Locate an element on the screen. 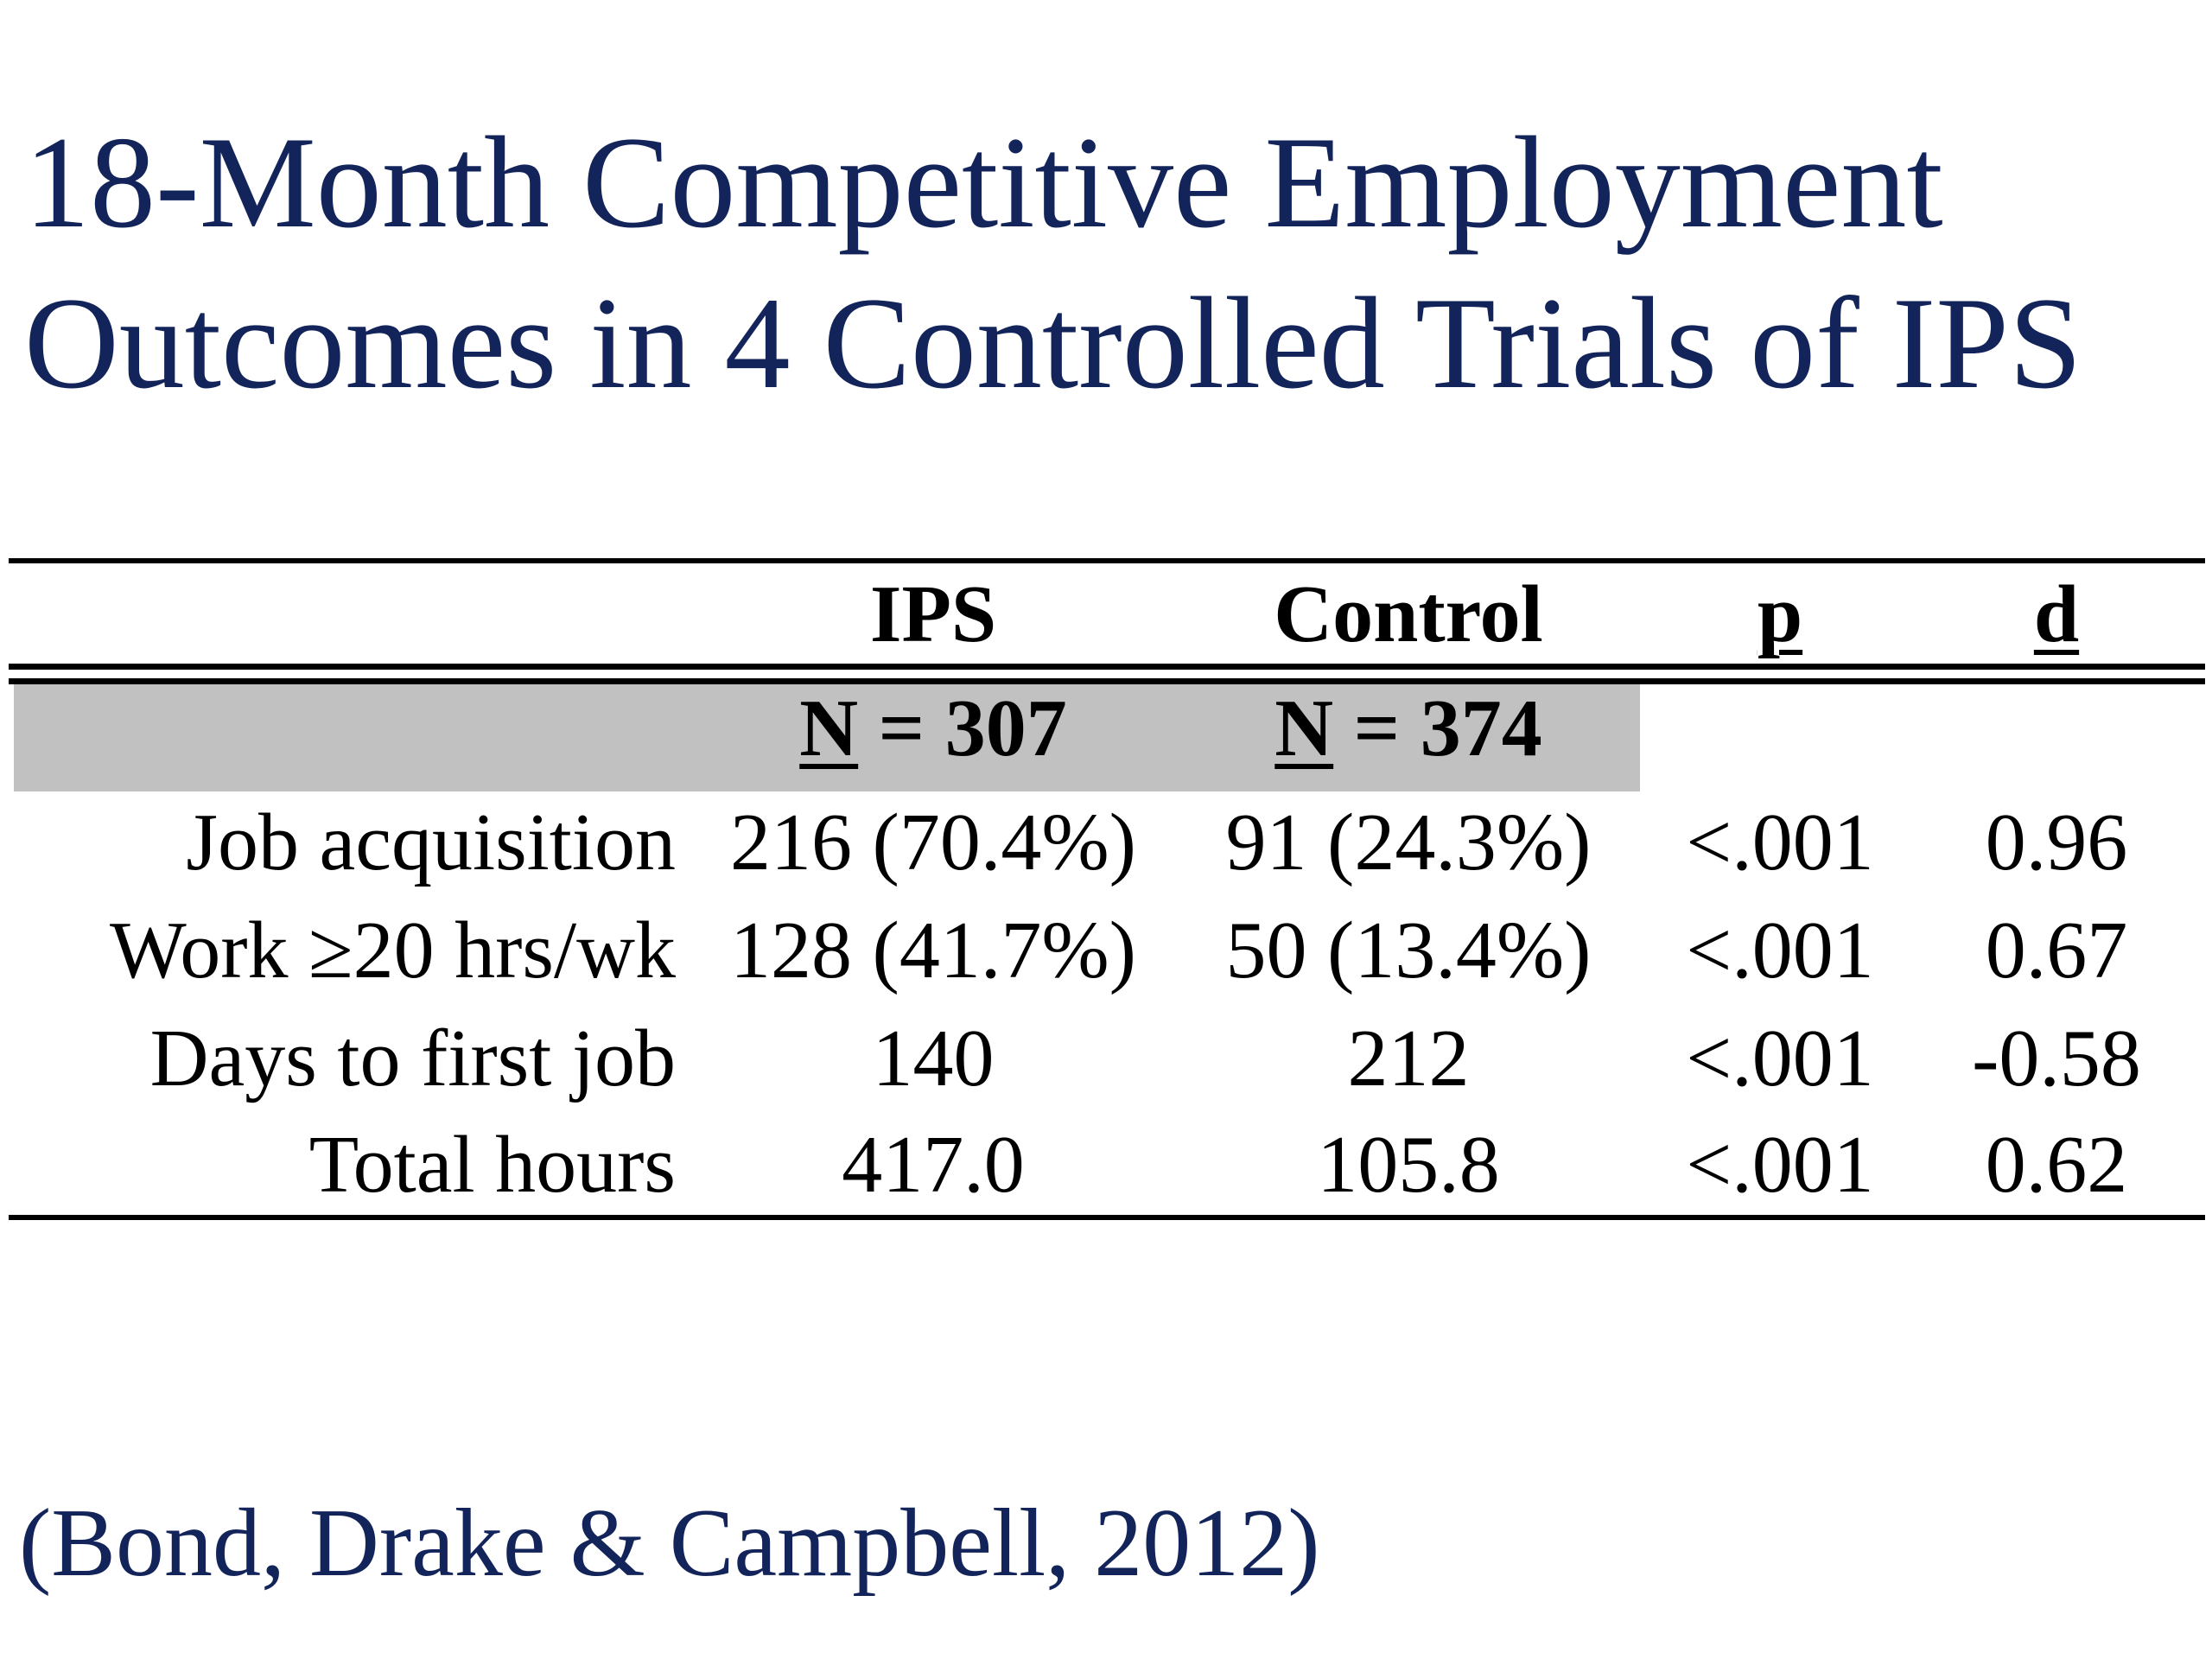 Image resolution: width=2212 pixels, height=1659 pixels. sample-size-shading is located at coordinates (827, 737).